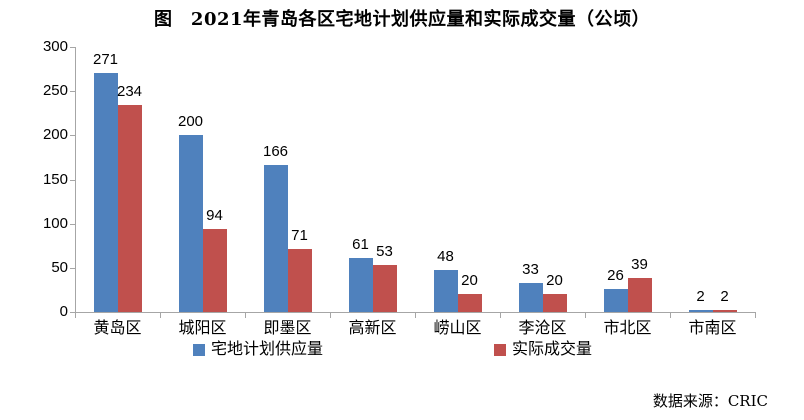  What do you see at coordinates (59, 267) in the screenshot?
I see `y-axis-tick-label: 50` at bounding box center [59, 267].